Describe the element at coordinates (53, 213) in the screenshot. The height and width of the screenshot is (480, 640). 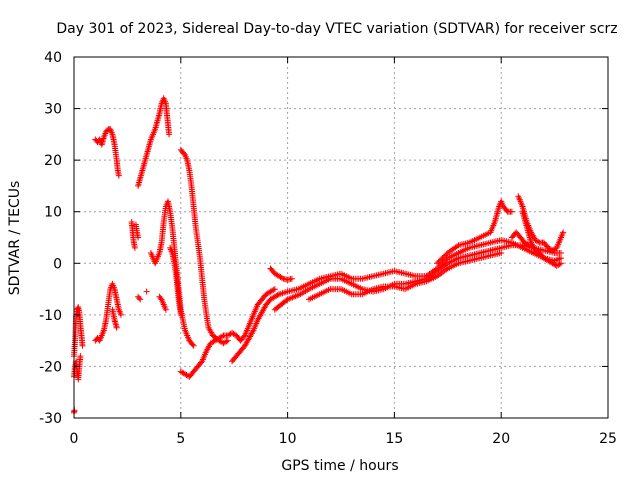
I see `y-tick-label: 10` at that location.